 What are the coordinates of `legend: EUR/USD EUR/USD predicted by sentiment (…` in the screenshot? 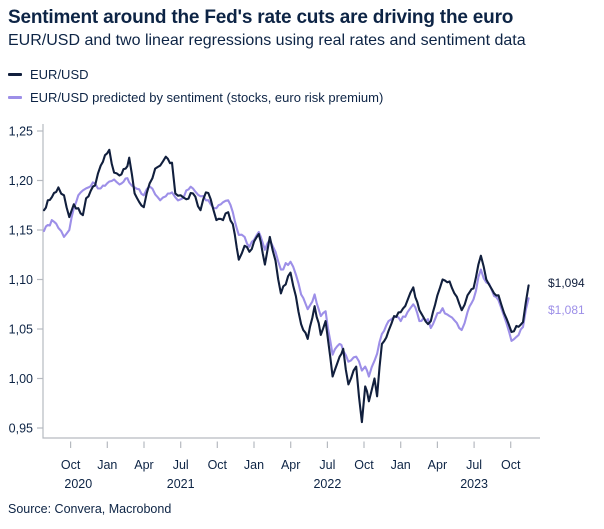 It's located at (195, 86).